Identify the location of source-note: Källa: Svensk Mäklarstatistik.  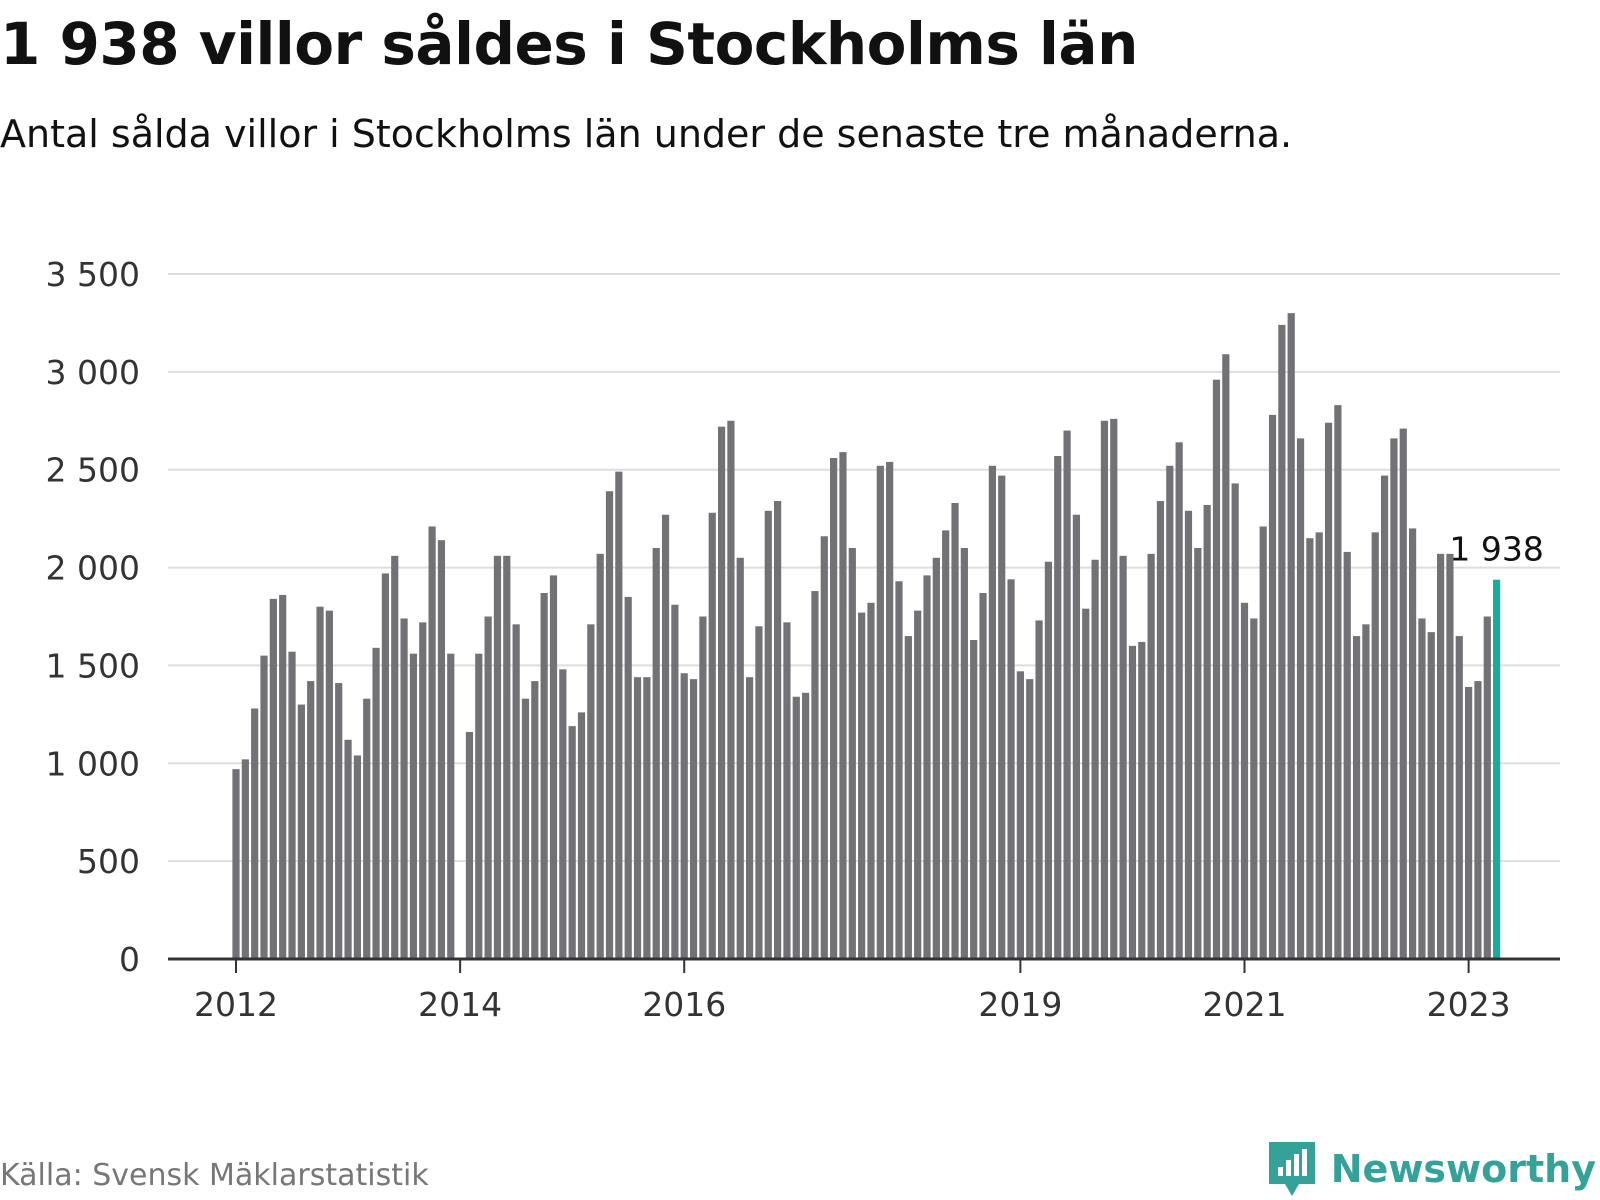
(214, 1175).